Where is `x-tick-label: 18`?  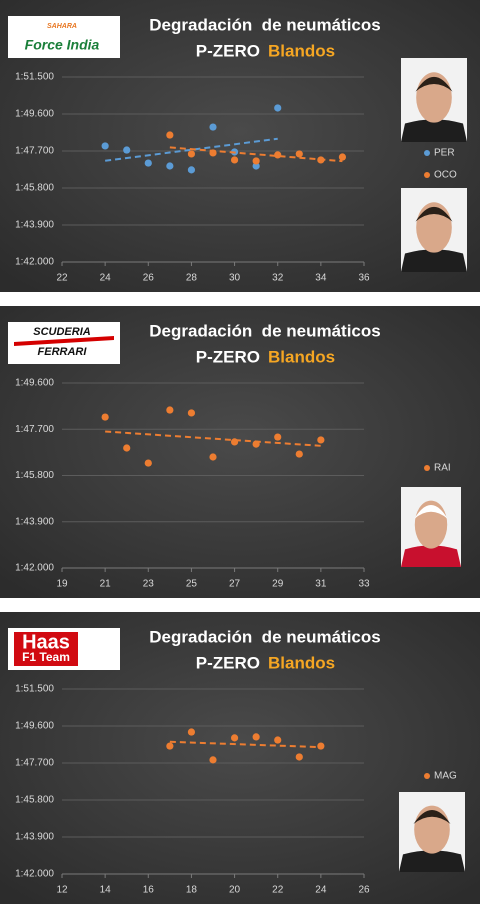
x-tick-label: 18 is located at coordinates (192, 890).